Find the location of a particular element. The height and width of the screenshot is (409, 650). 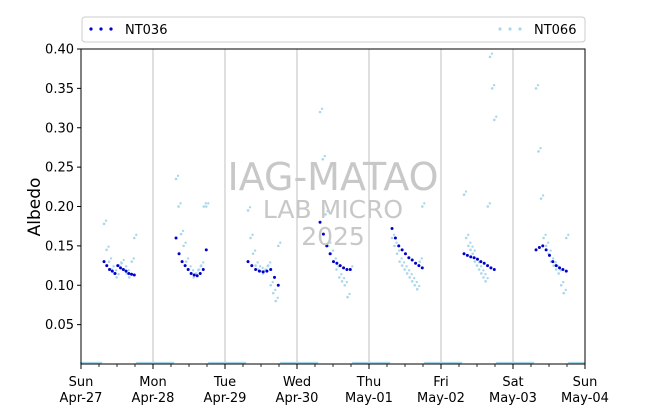

y-tick-label: 0.30 is located at coordinates (59, 128).